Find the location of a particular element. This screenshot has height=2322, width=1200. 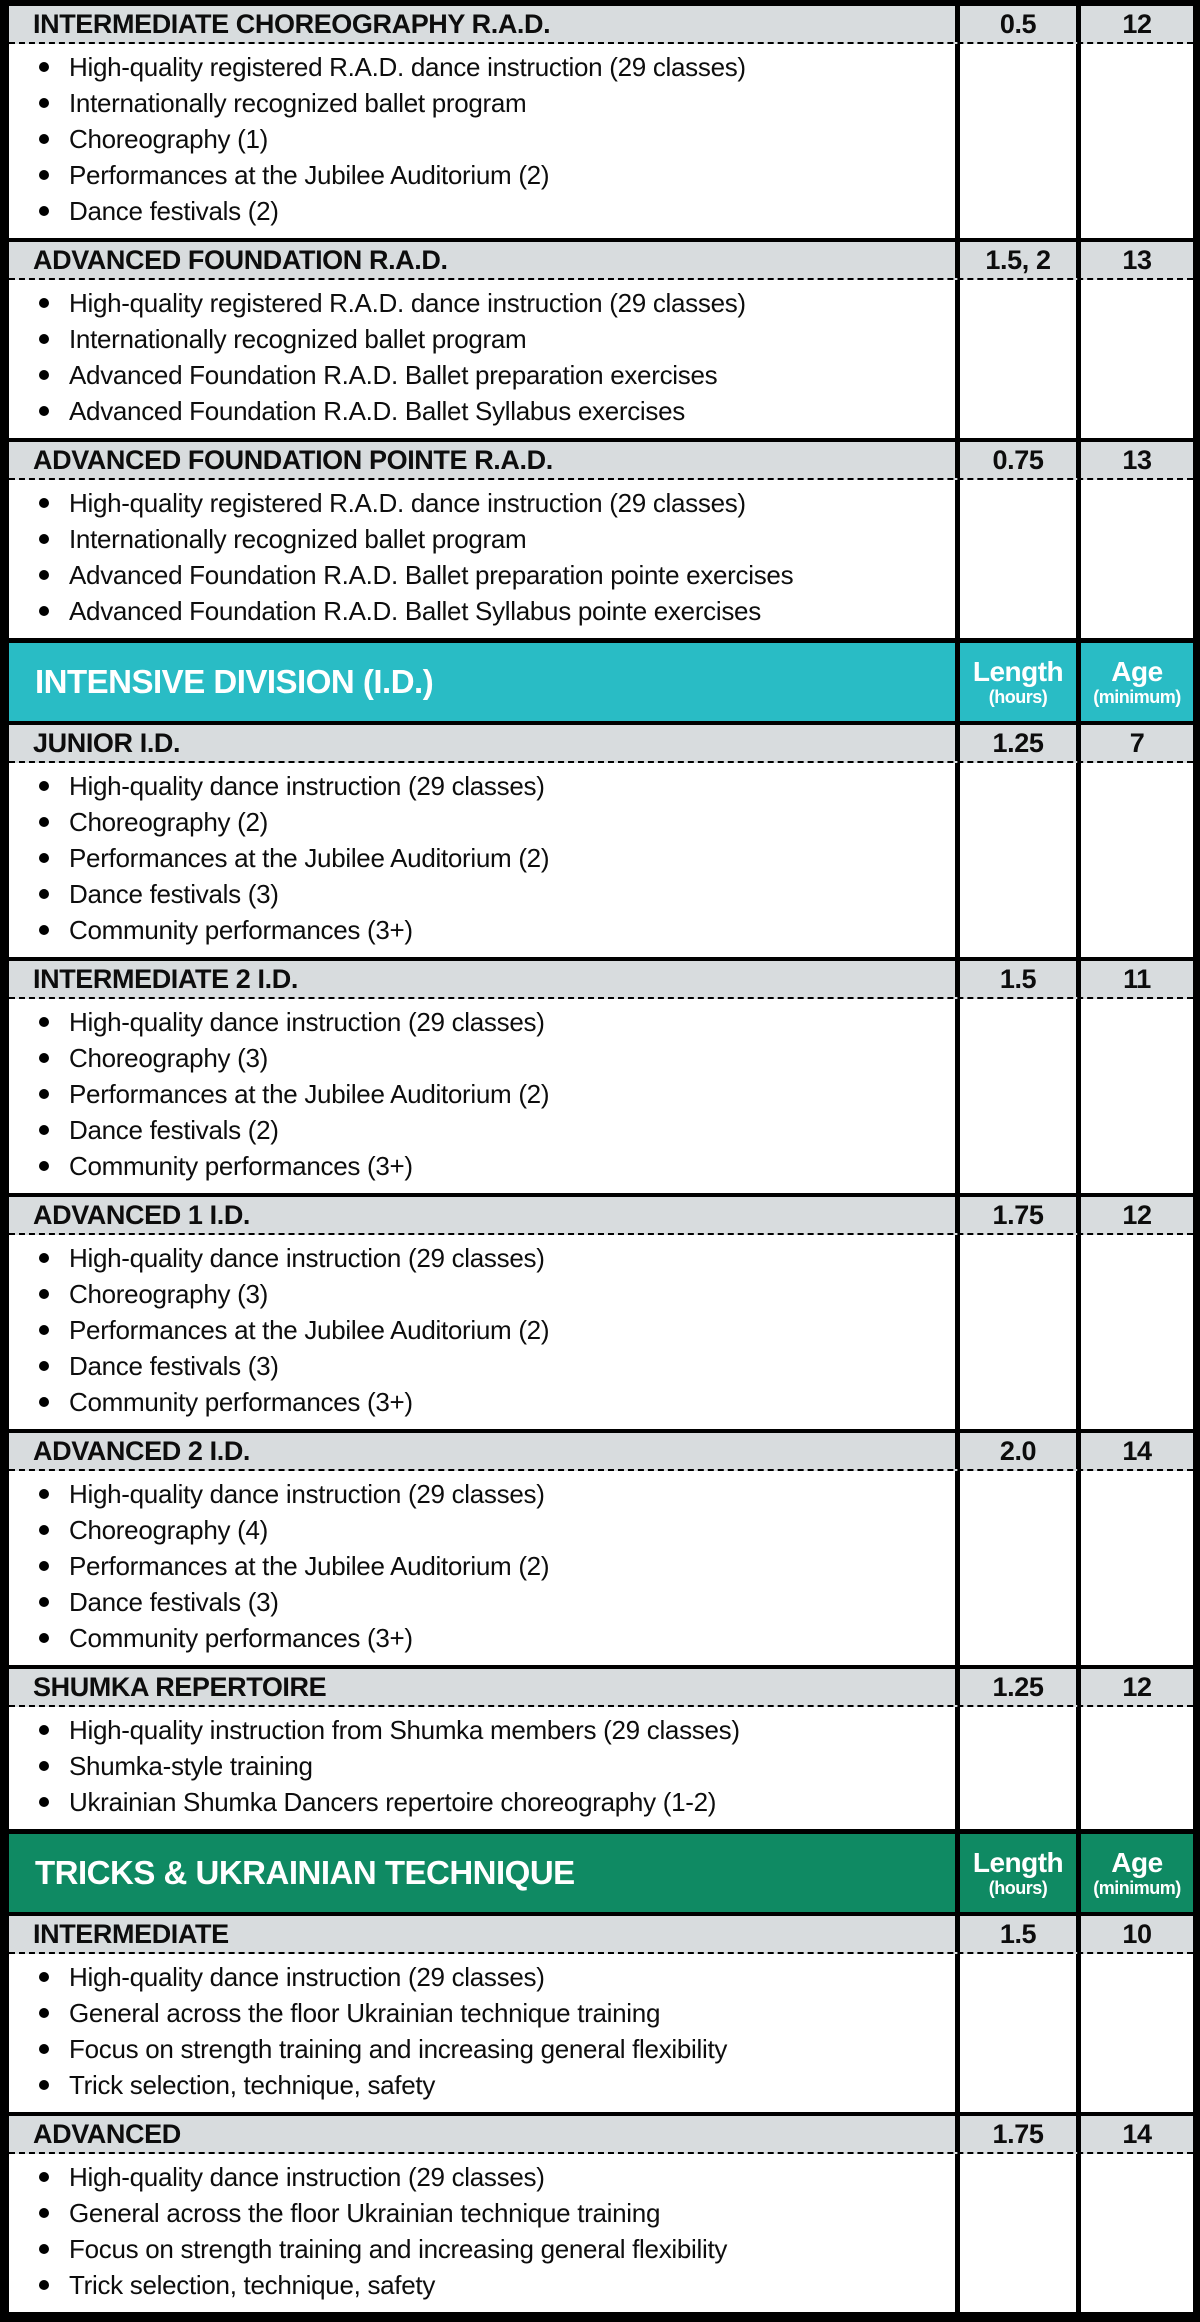

feature-item: Choreography (1) is located at coordinates (478, 139).